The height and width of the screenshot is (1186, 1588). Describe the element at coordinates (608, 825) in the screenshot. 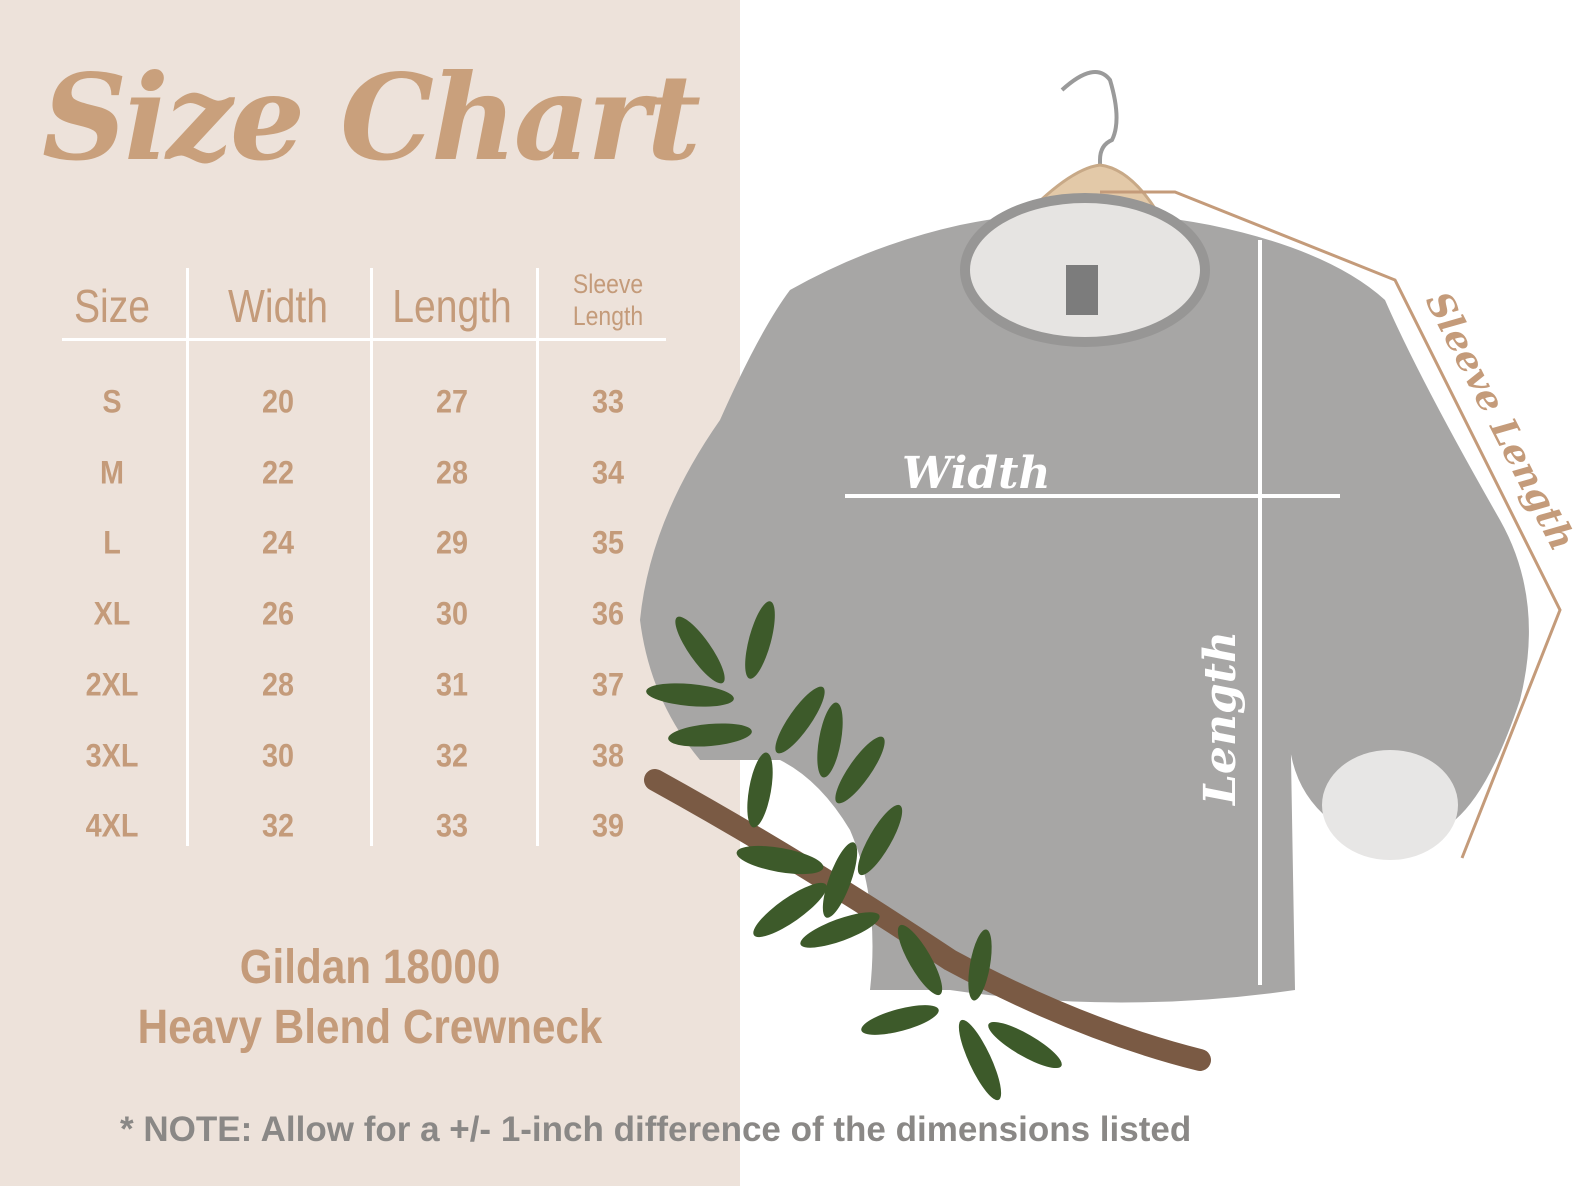

I see `measure-cell: 39` at that location.